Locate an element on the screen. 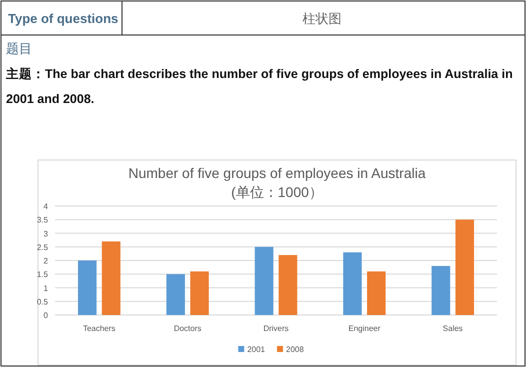 The image size is (526, 367). y-tick-label: 3 is located at coordinates (46, 233).